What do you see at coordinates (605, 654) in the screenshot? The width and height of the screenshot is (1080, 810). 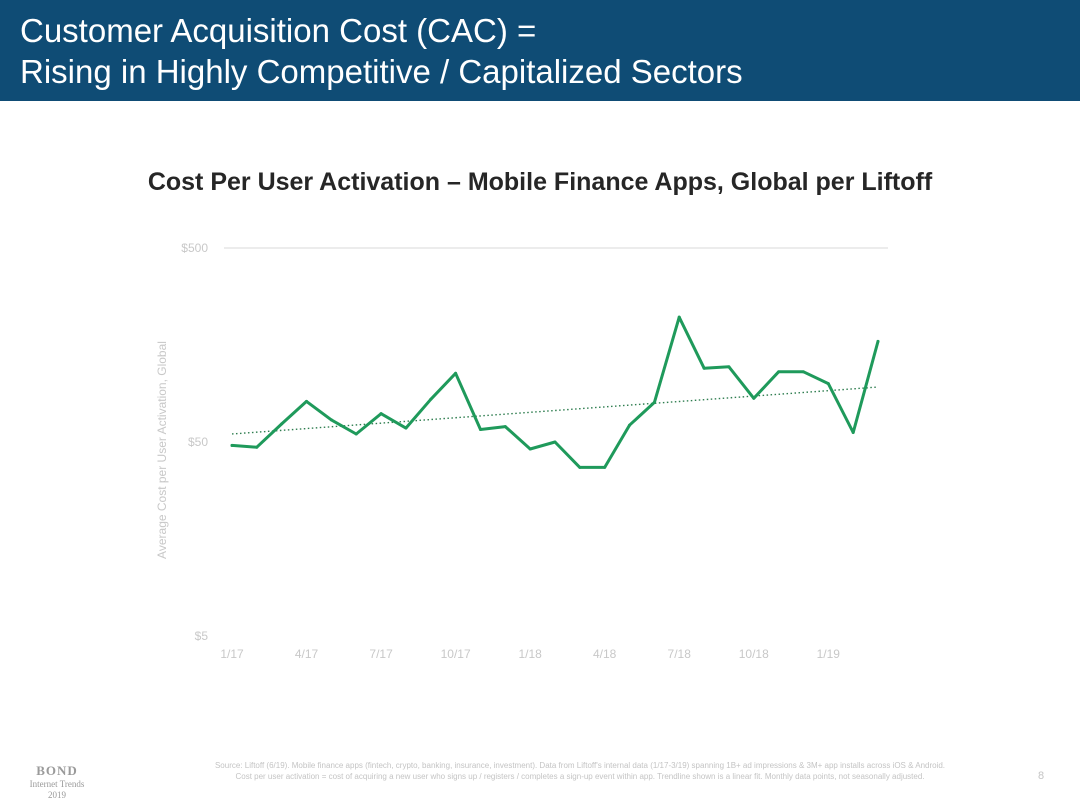 I see `x-tick-label: 4/18` at bounding box center [605, 654].